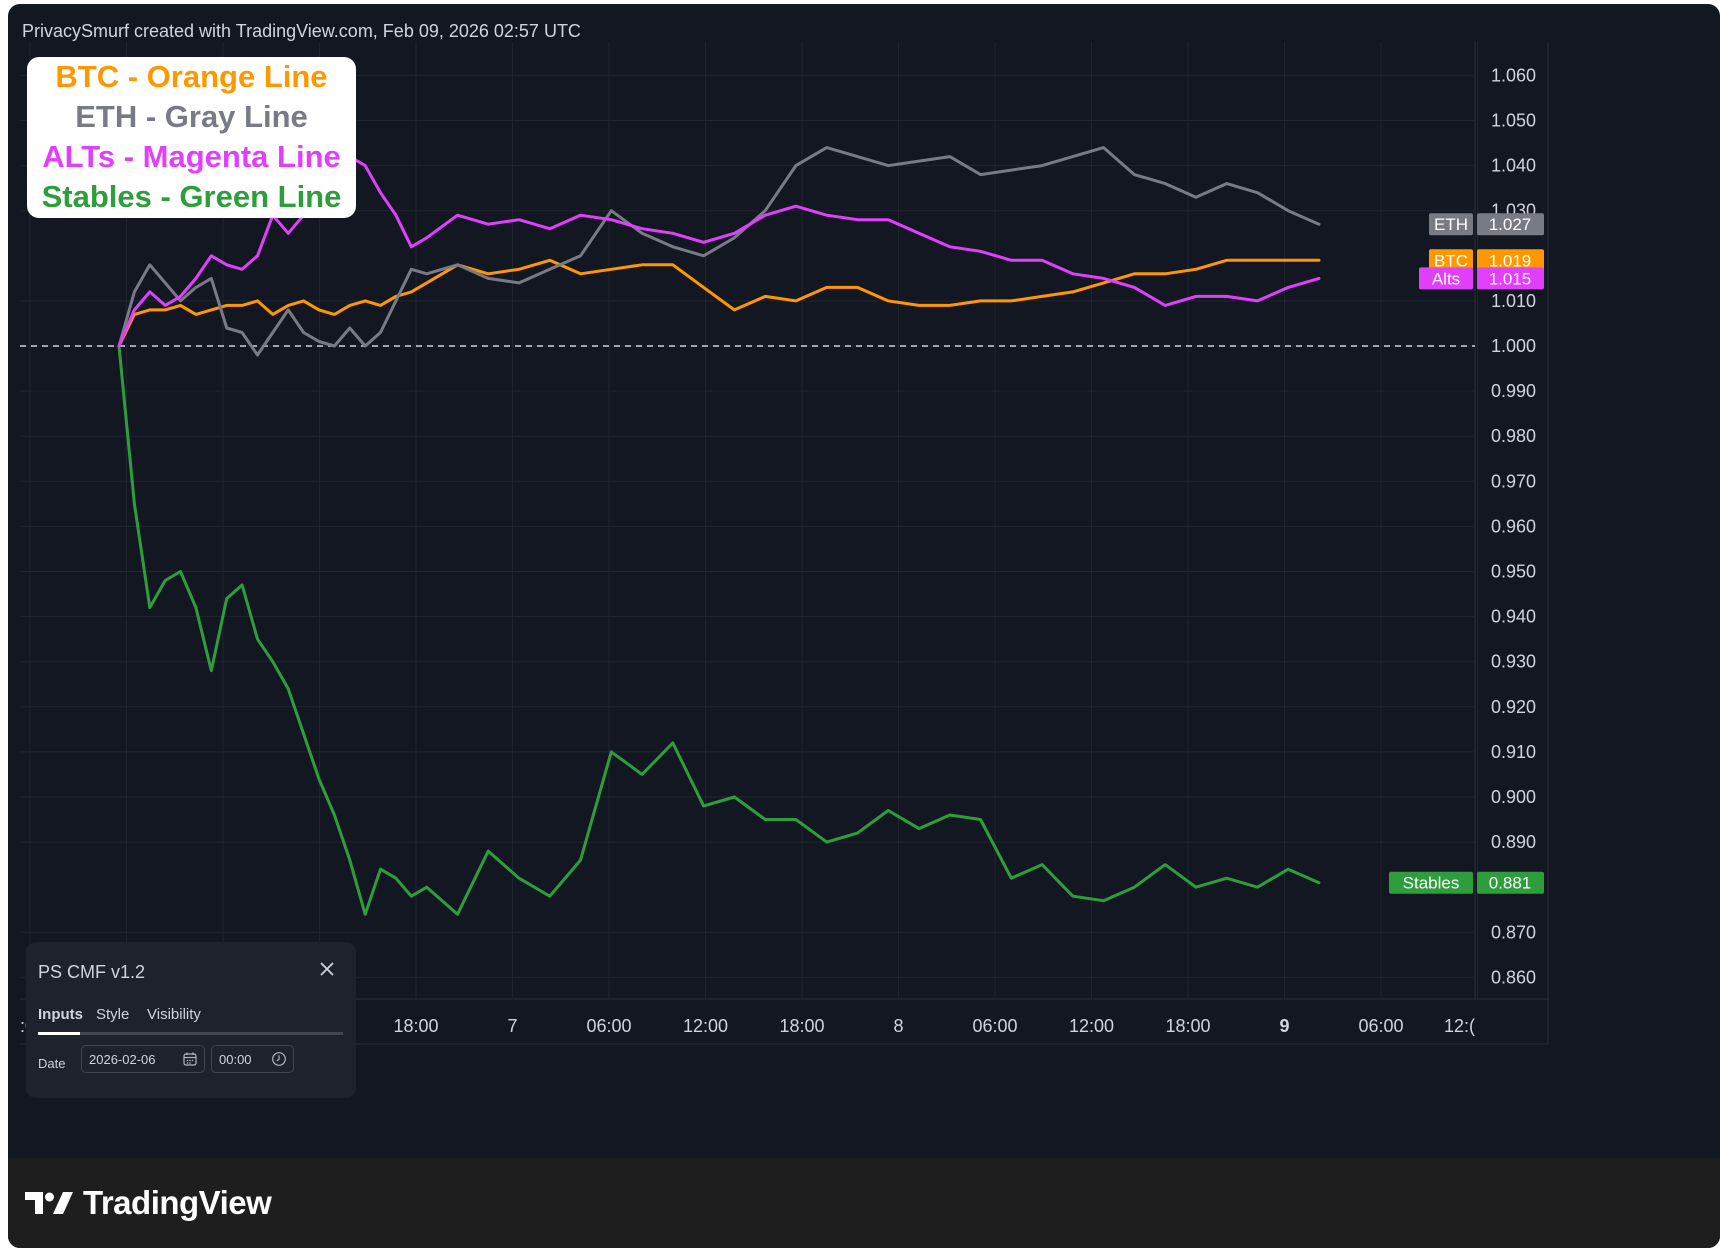  I want to click on y-tick-label: 1.050, so click(1513, 121).